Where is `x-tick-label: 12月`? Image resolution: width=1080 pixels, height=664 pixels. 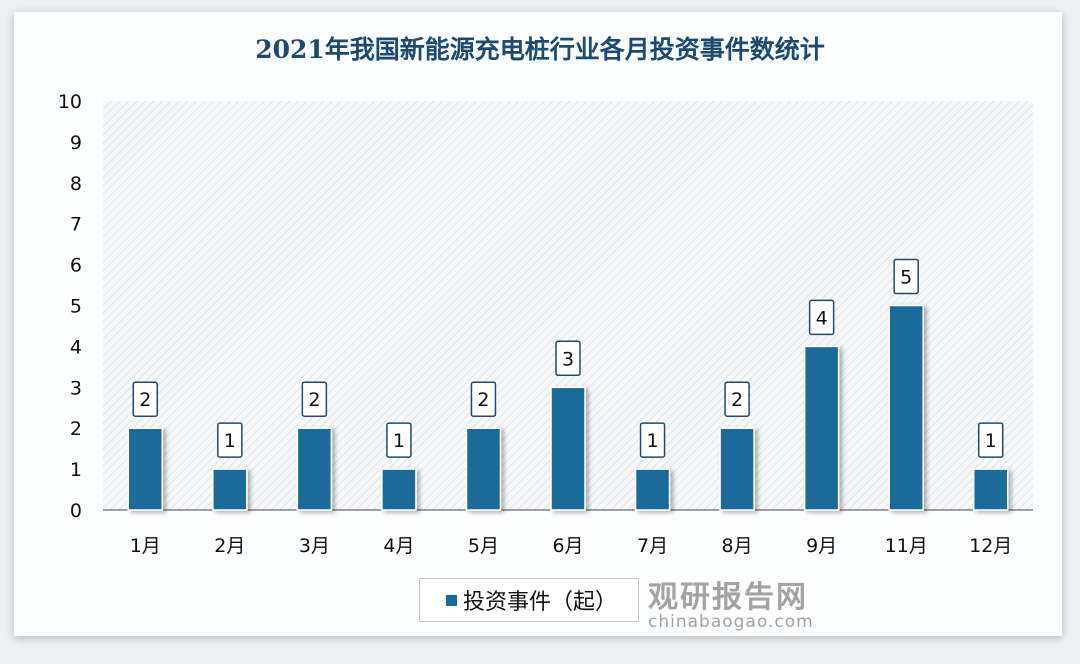 x-tick-label: 12月 is located at coordinates (990, 546).